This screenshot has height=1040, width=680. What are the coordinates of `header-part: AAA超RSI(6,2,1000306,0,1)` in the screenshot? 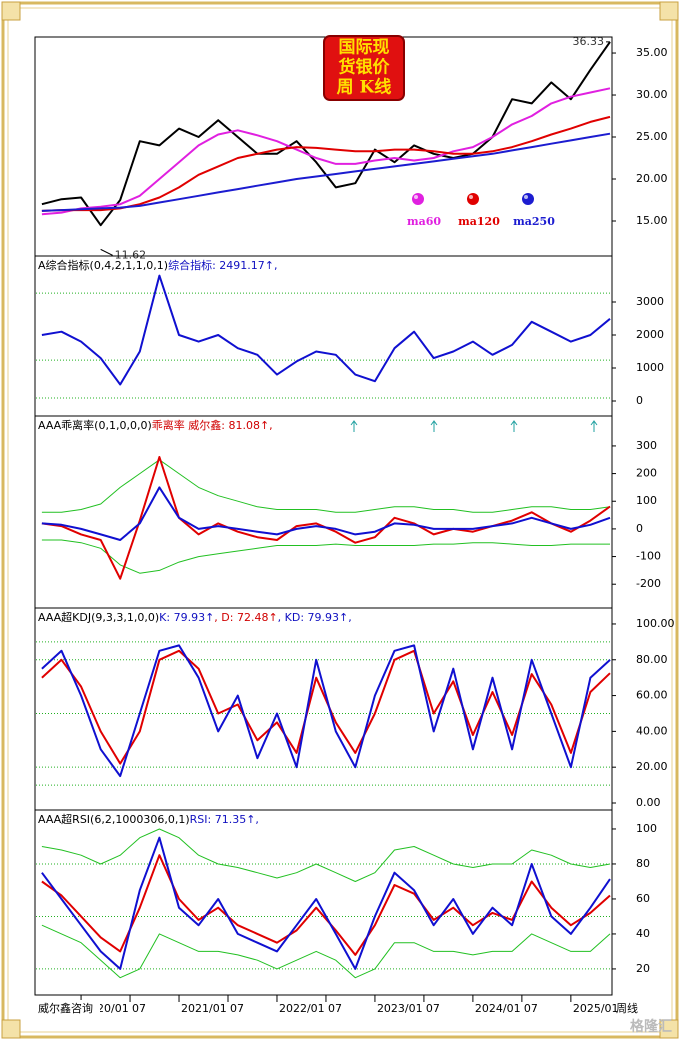 It's located at (114, 819).